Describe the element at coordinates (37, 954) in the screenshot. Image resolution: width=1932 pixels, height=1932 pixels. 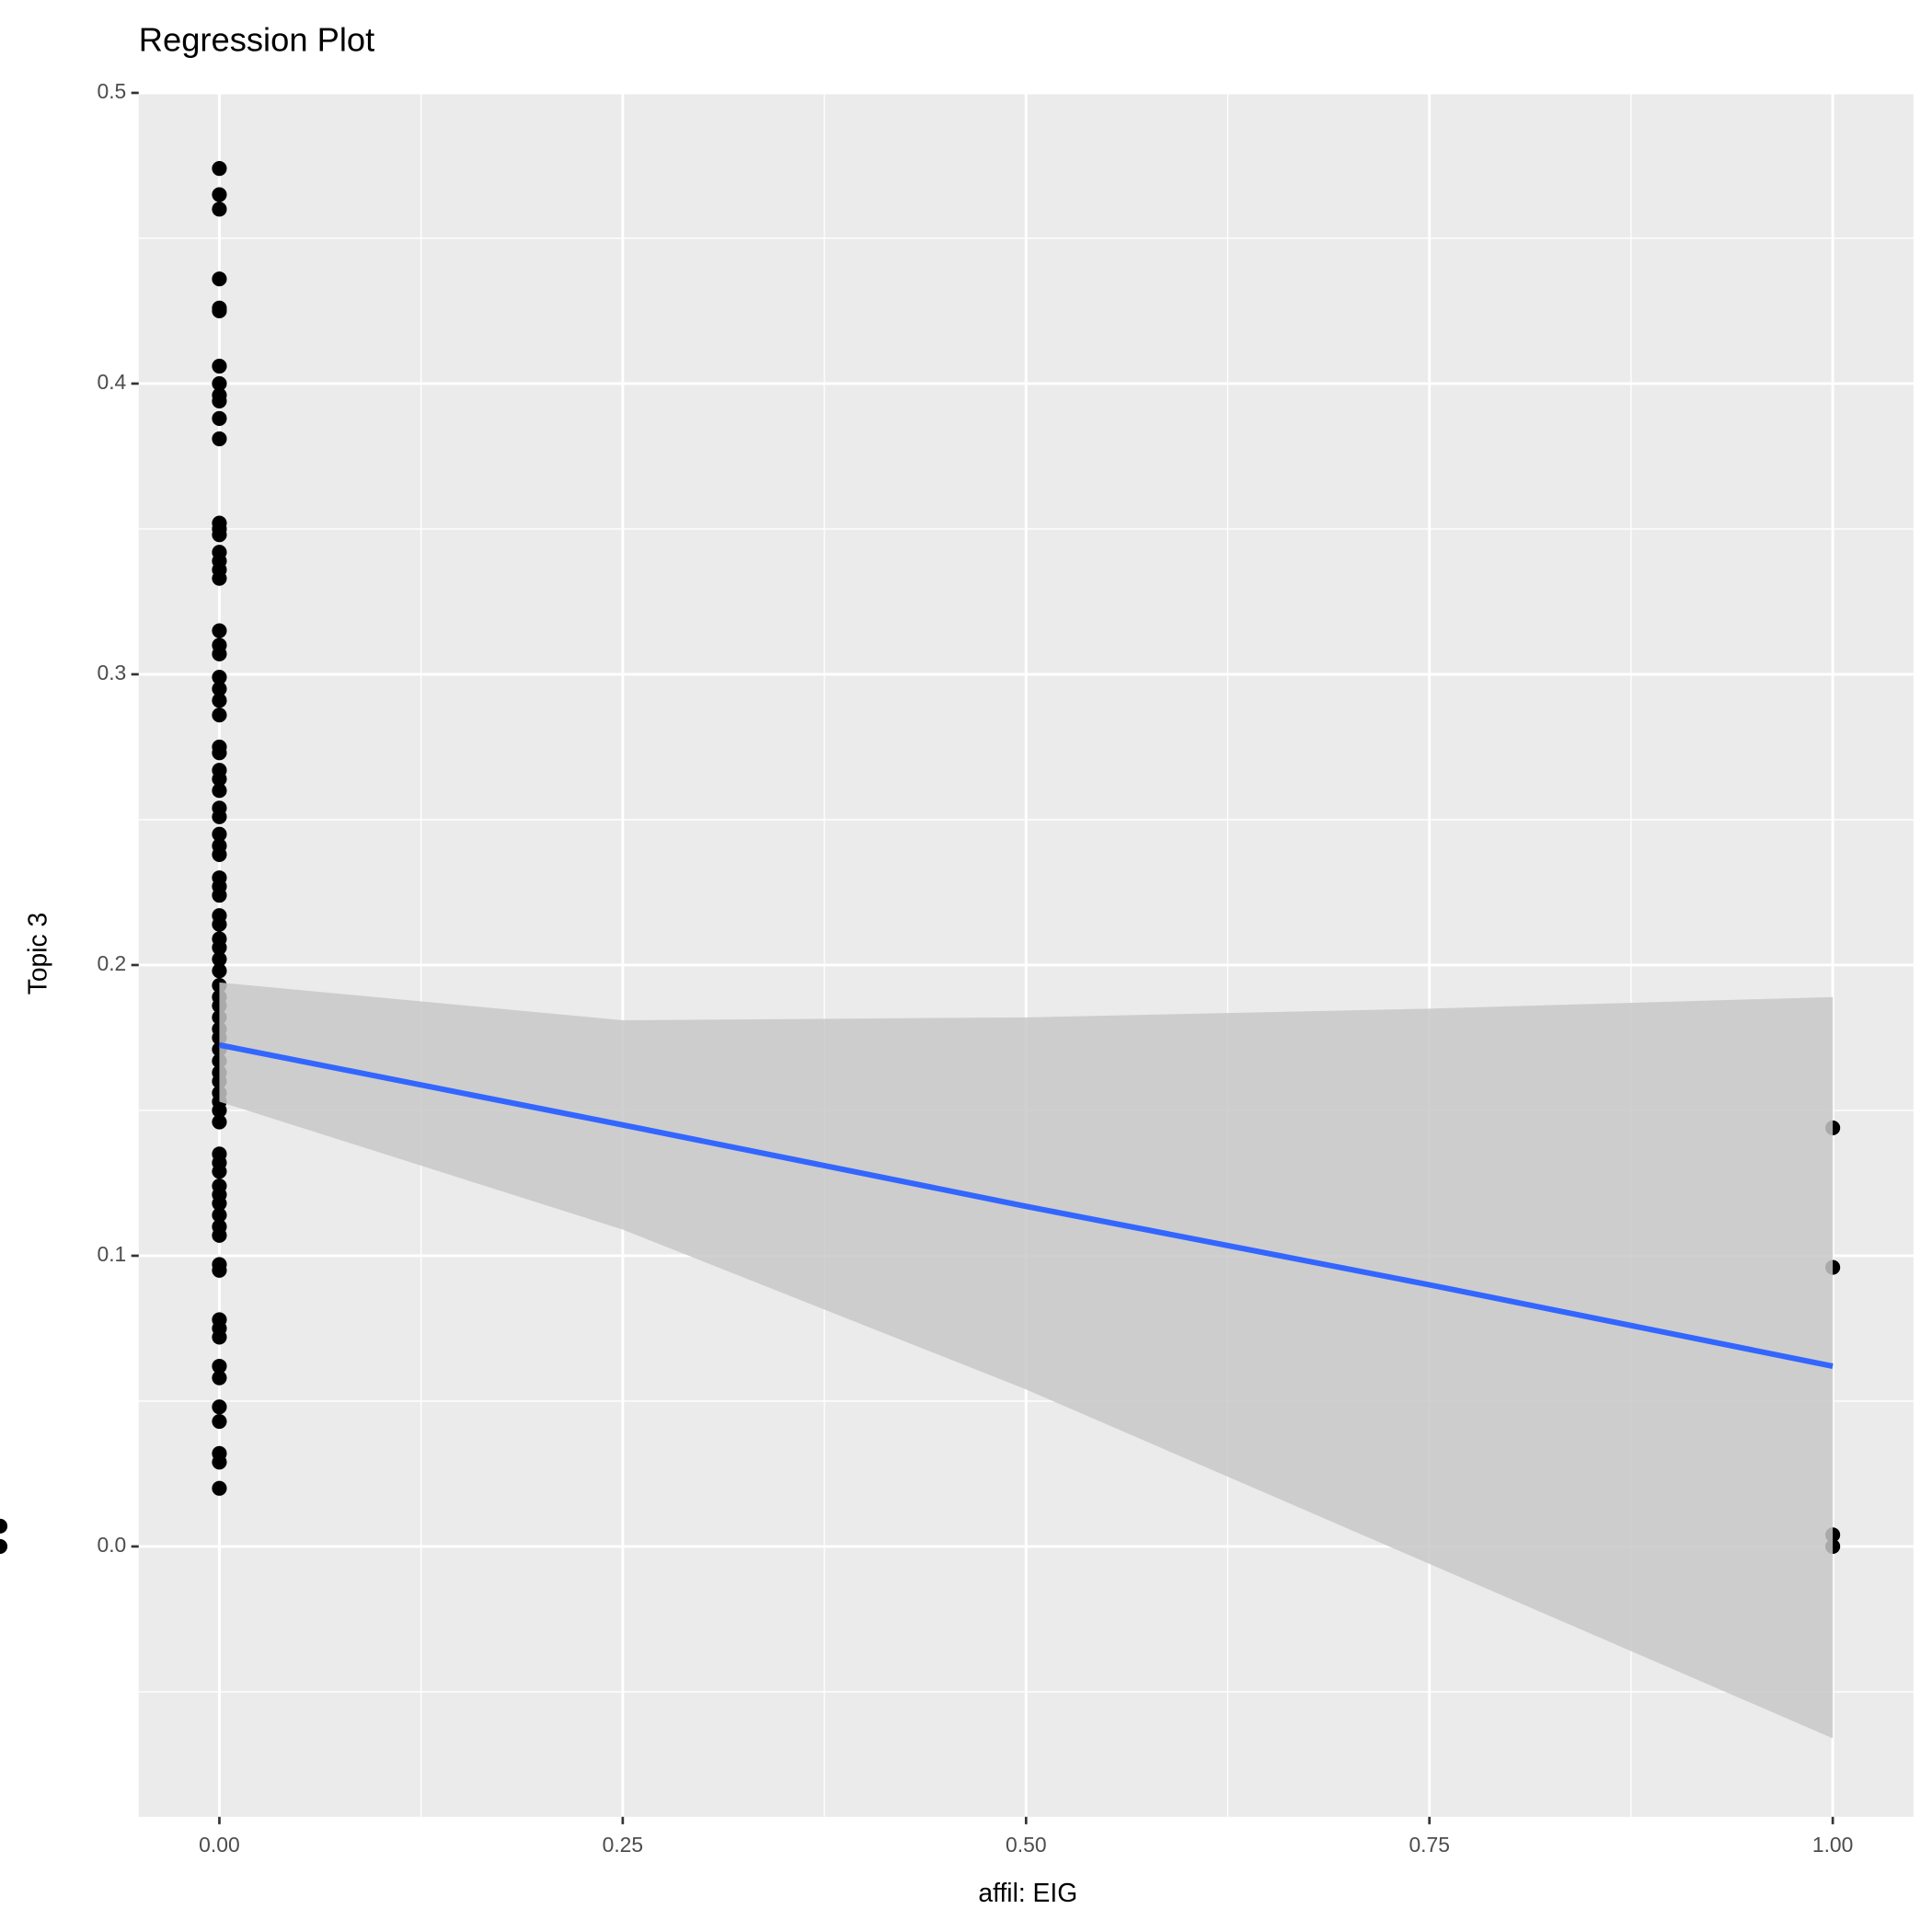
I see `y-axis-title: Topic 3` at that location.